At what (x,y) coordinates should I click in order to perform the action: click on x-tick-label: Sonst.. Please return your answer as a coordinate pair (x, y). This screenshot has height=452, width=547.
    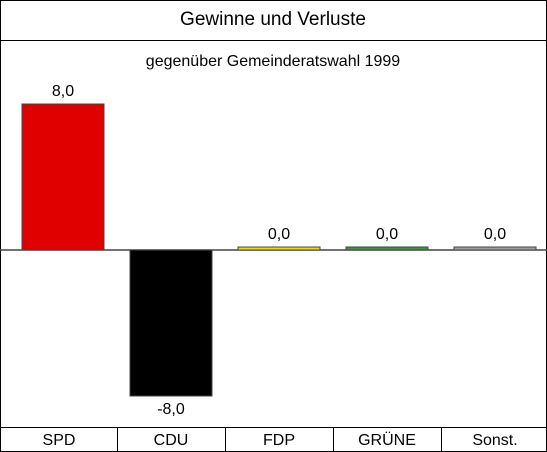
    Looking at the image, I should click on (494, 440).